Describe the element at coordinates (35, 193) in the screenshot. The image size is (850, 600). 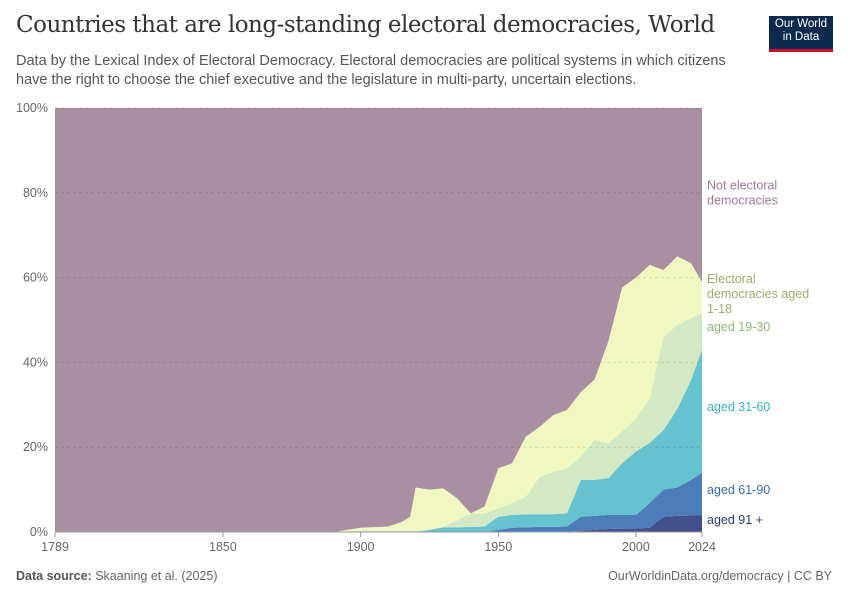
I see `y-tick-label: 80%` at that location.